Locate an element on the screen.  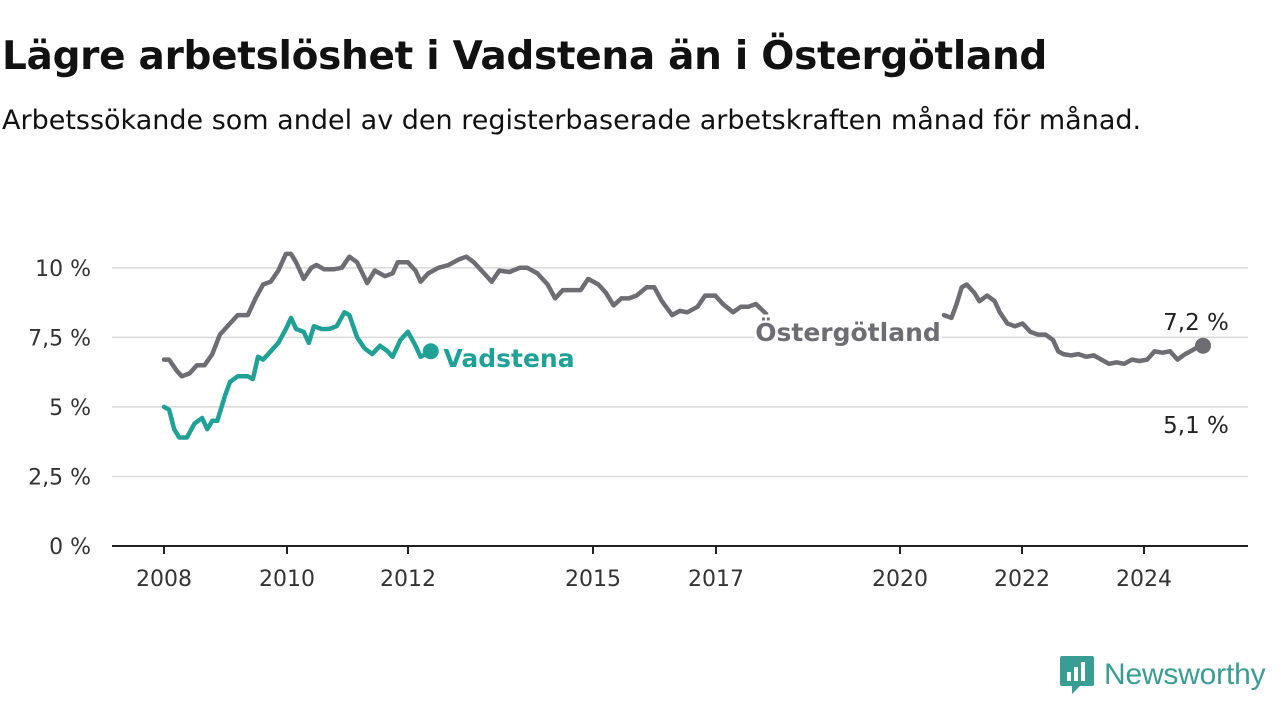
brand: Newsworthy is located at coordinates (1162, 675).